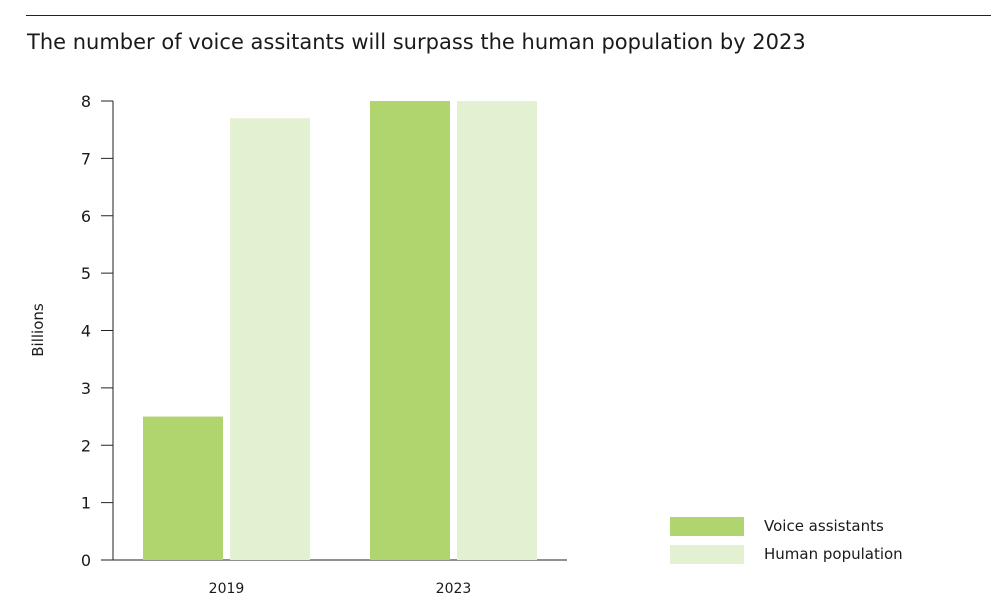 This screenshot has height=614, width=1004. What do you see at coordinates (707, 526) in the screenshot?
I see `legend-swatch-voice-assistants` at bounding box center [707, 526].